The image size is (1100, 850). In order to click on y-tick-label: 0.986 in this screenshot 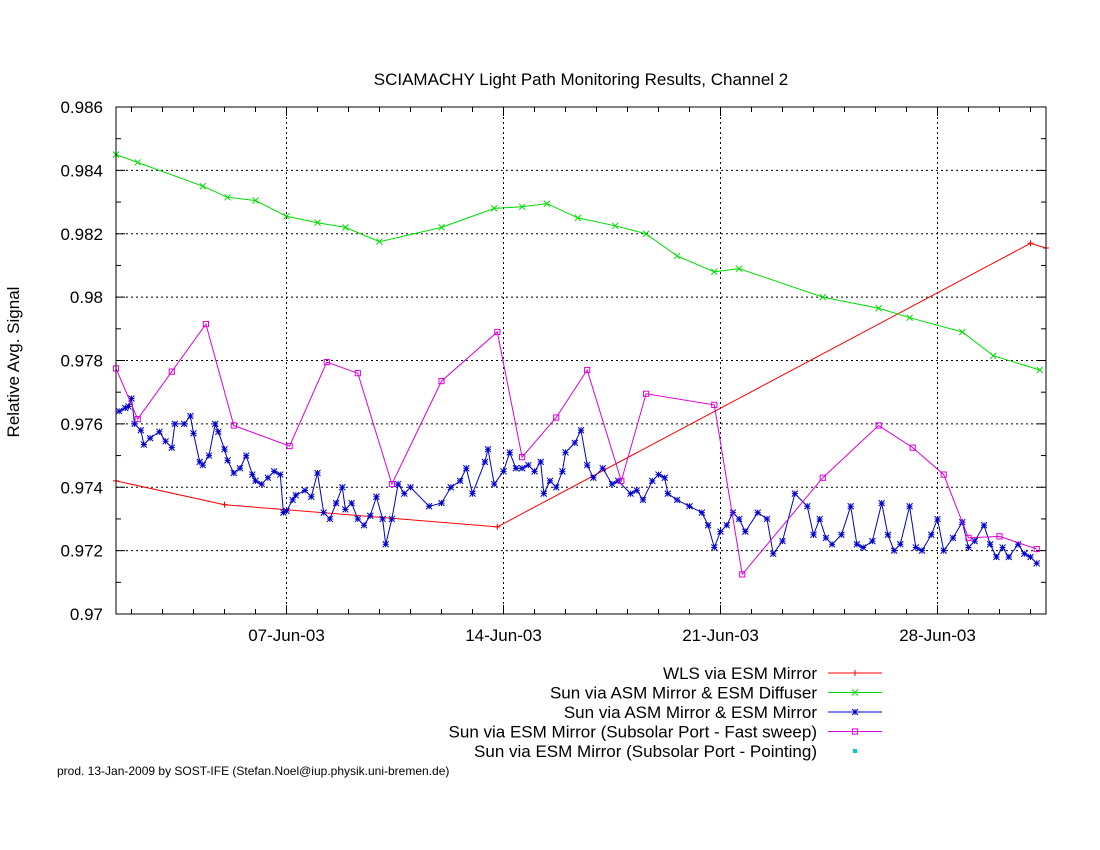, I will do `click(81, 107)`.